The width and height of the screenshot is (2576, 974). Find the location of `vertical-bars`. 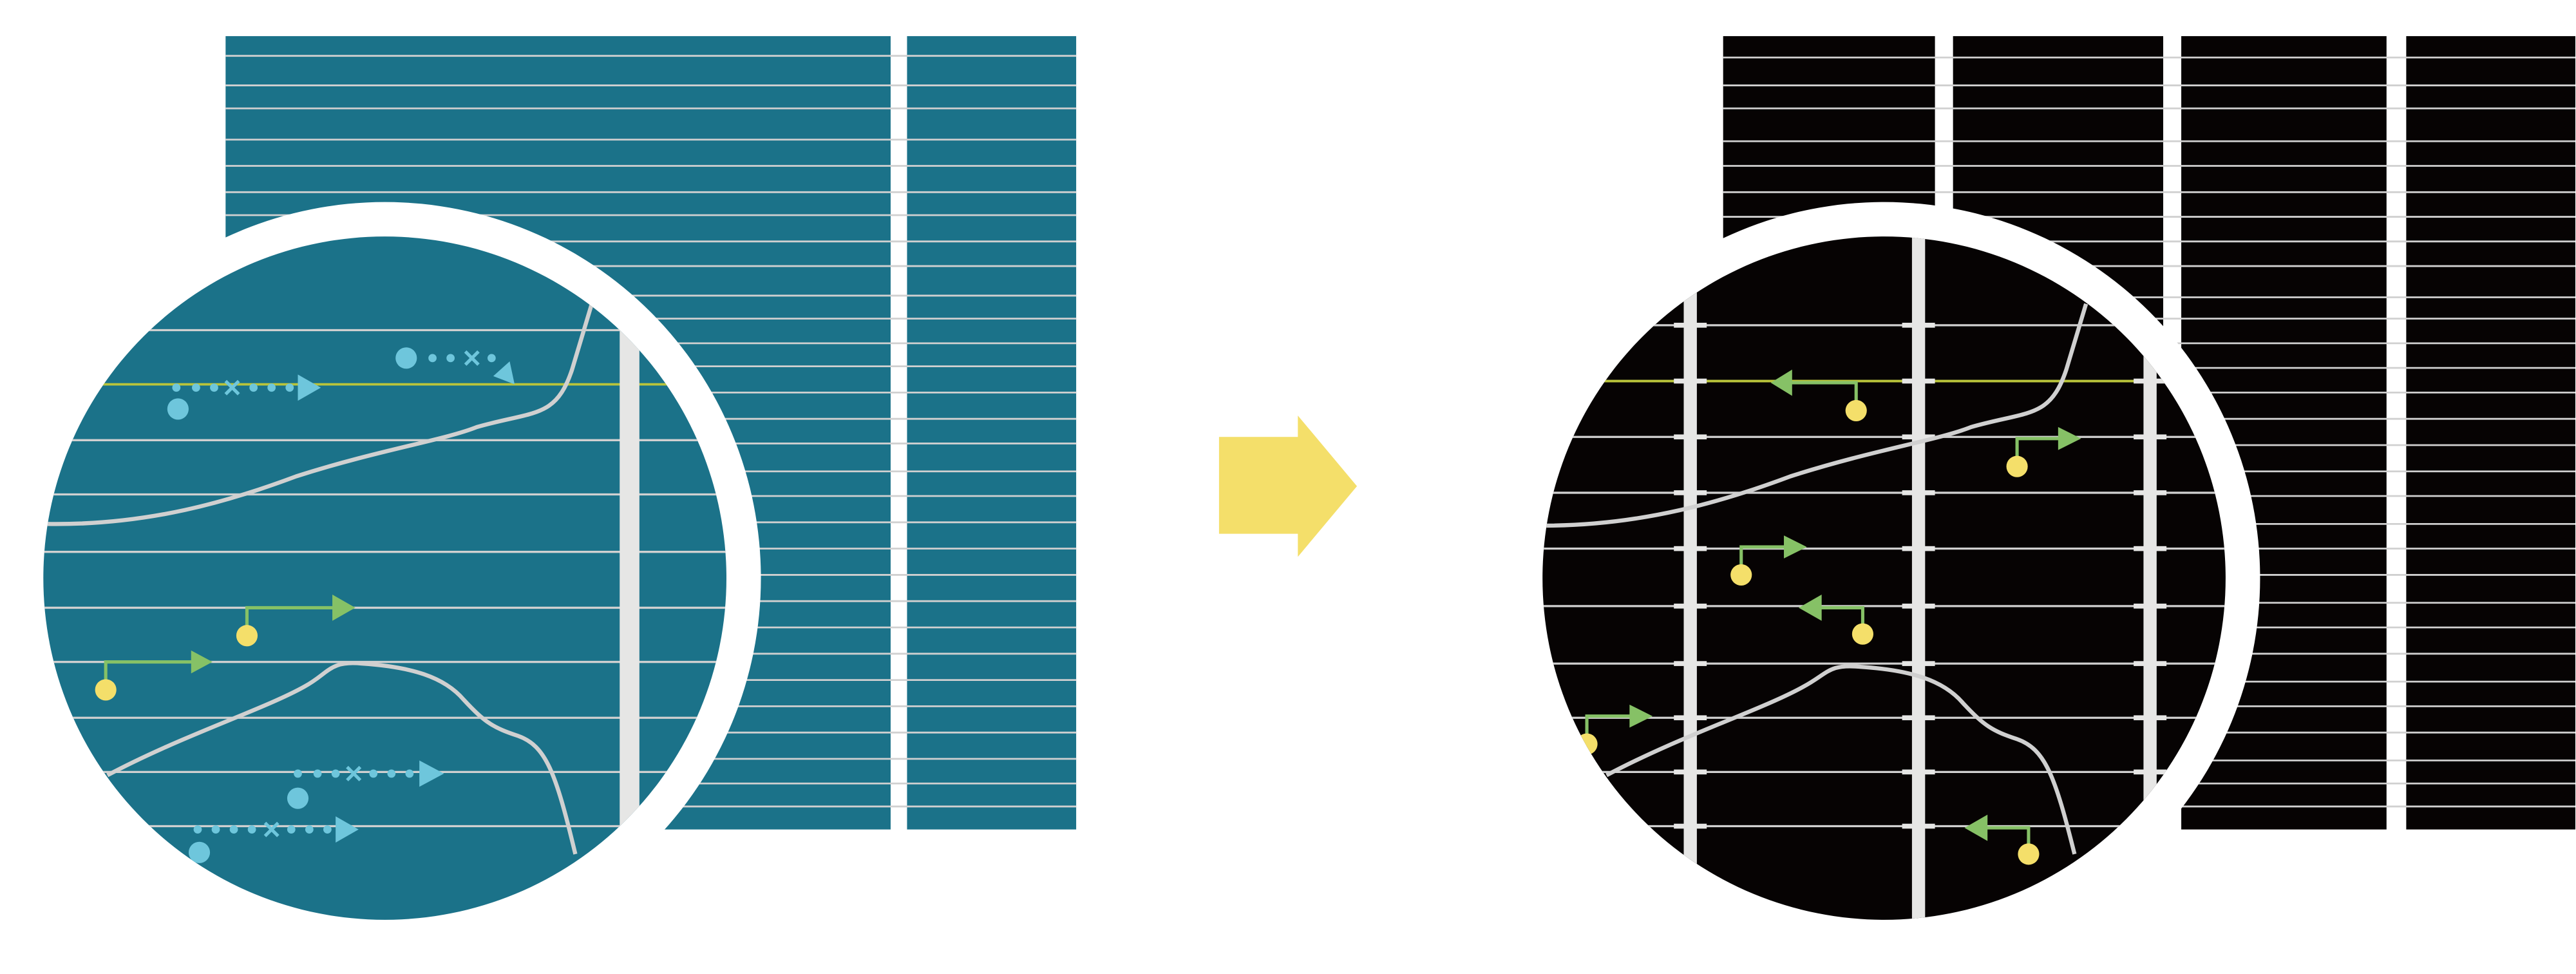

vertical-bars is located at coordinates (1921, 578).